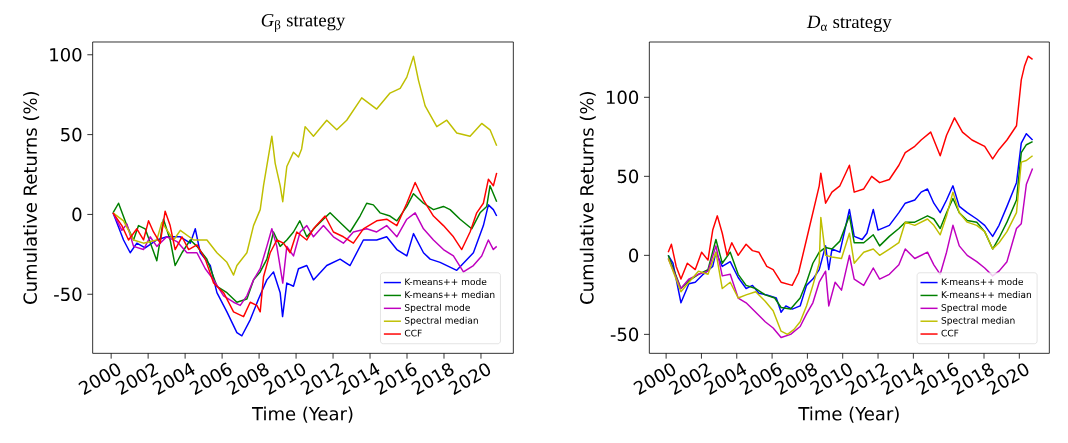 This screenshot has width=1068, height=443. Describe the element at coordinates (303, 22) in the screenshot. I see `chart-title: G$_{β}$ strategy` at that location.